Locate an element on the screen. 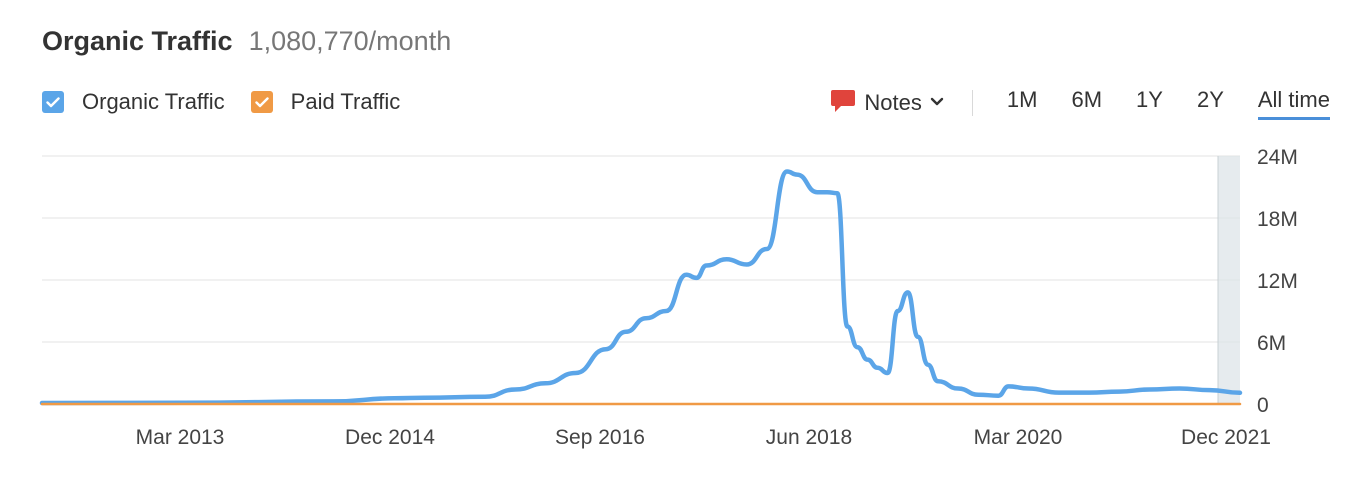  legend-label: Organic Traffic is located at coordinates (153, 101).